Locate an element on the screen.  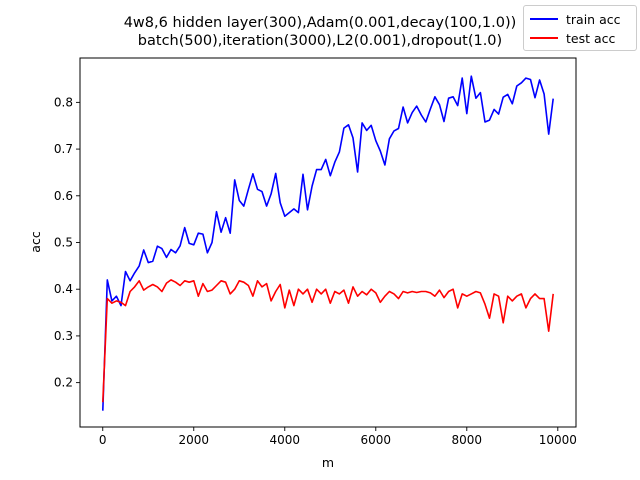
y-tick-label: 0.7 is located at coordinates (63, 149).